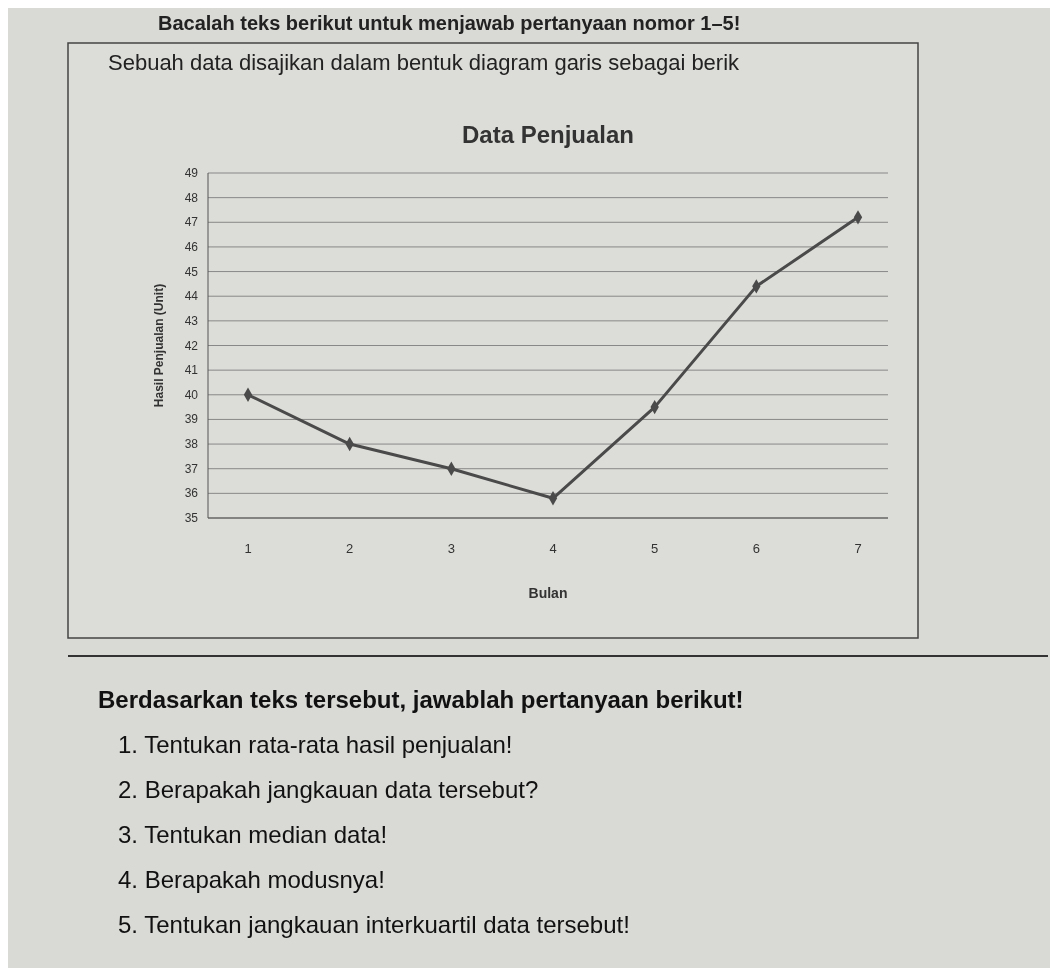  Describe the element at coordinates (756, 548) in the screenshot. I see `x-tick-label: 6` at that location.